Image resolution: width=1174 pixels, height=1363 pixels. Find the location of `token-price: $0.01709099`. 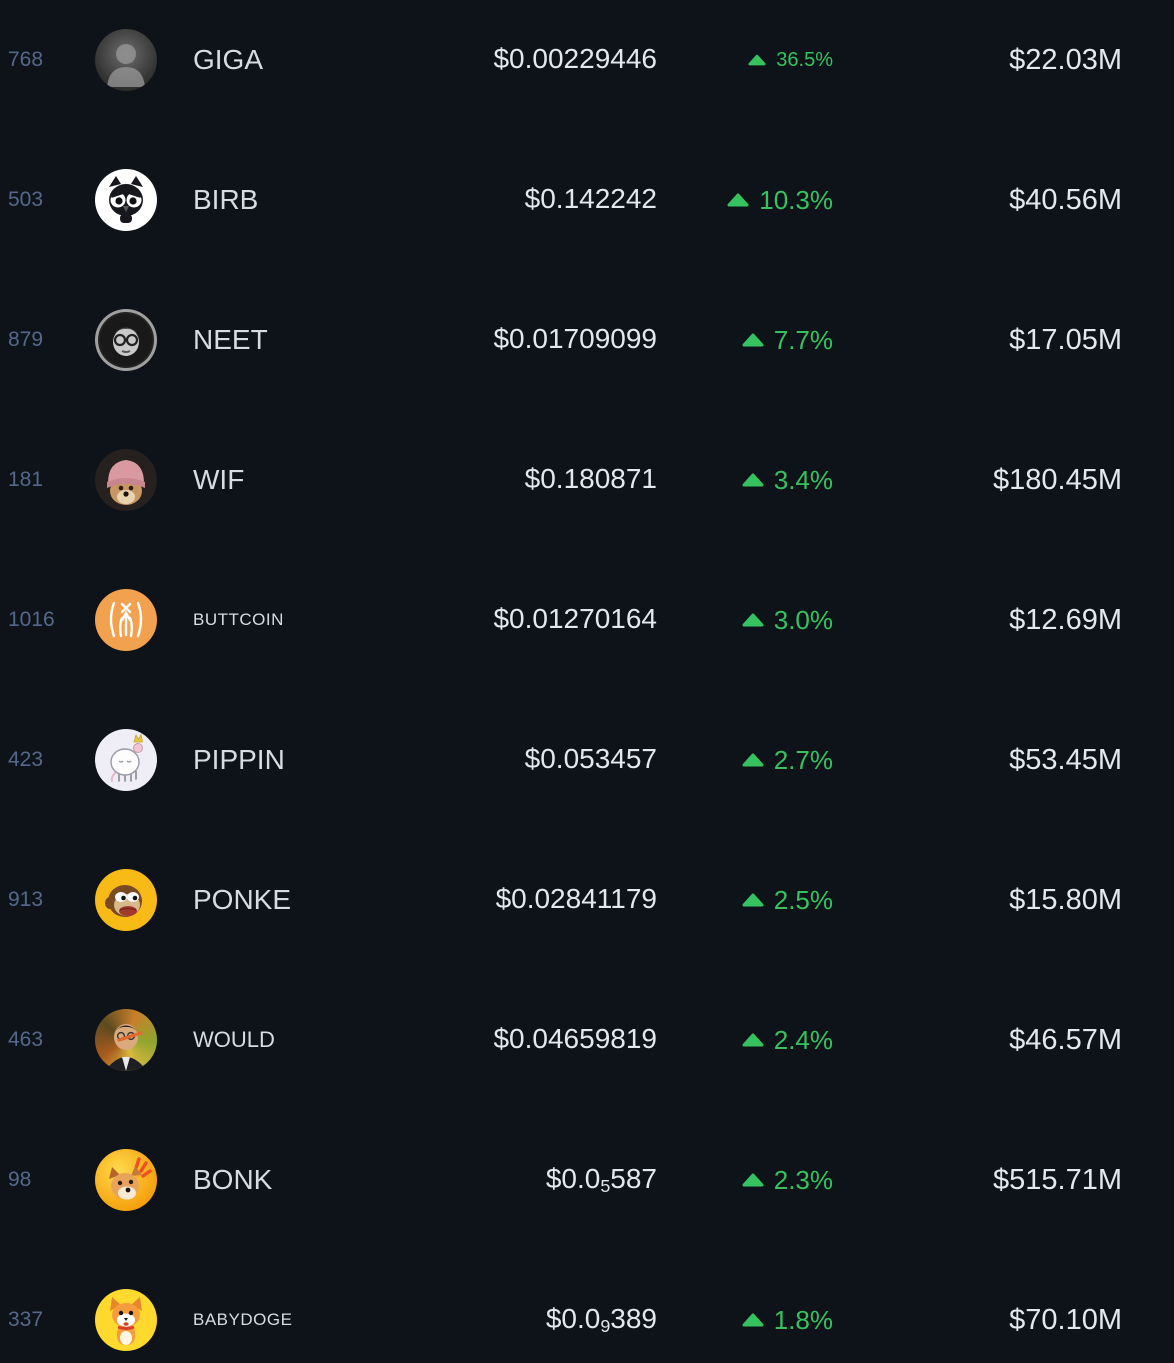

token-price: $0.01709099 is located at coordinates (542, 340).